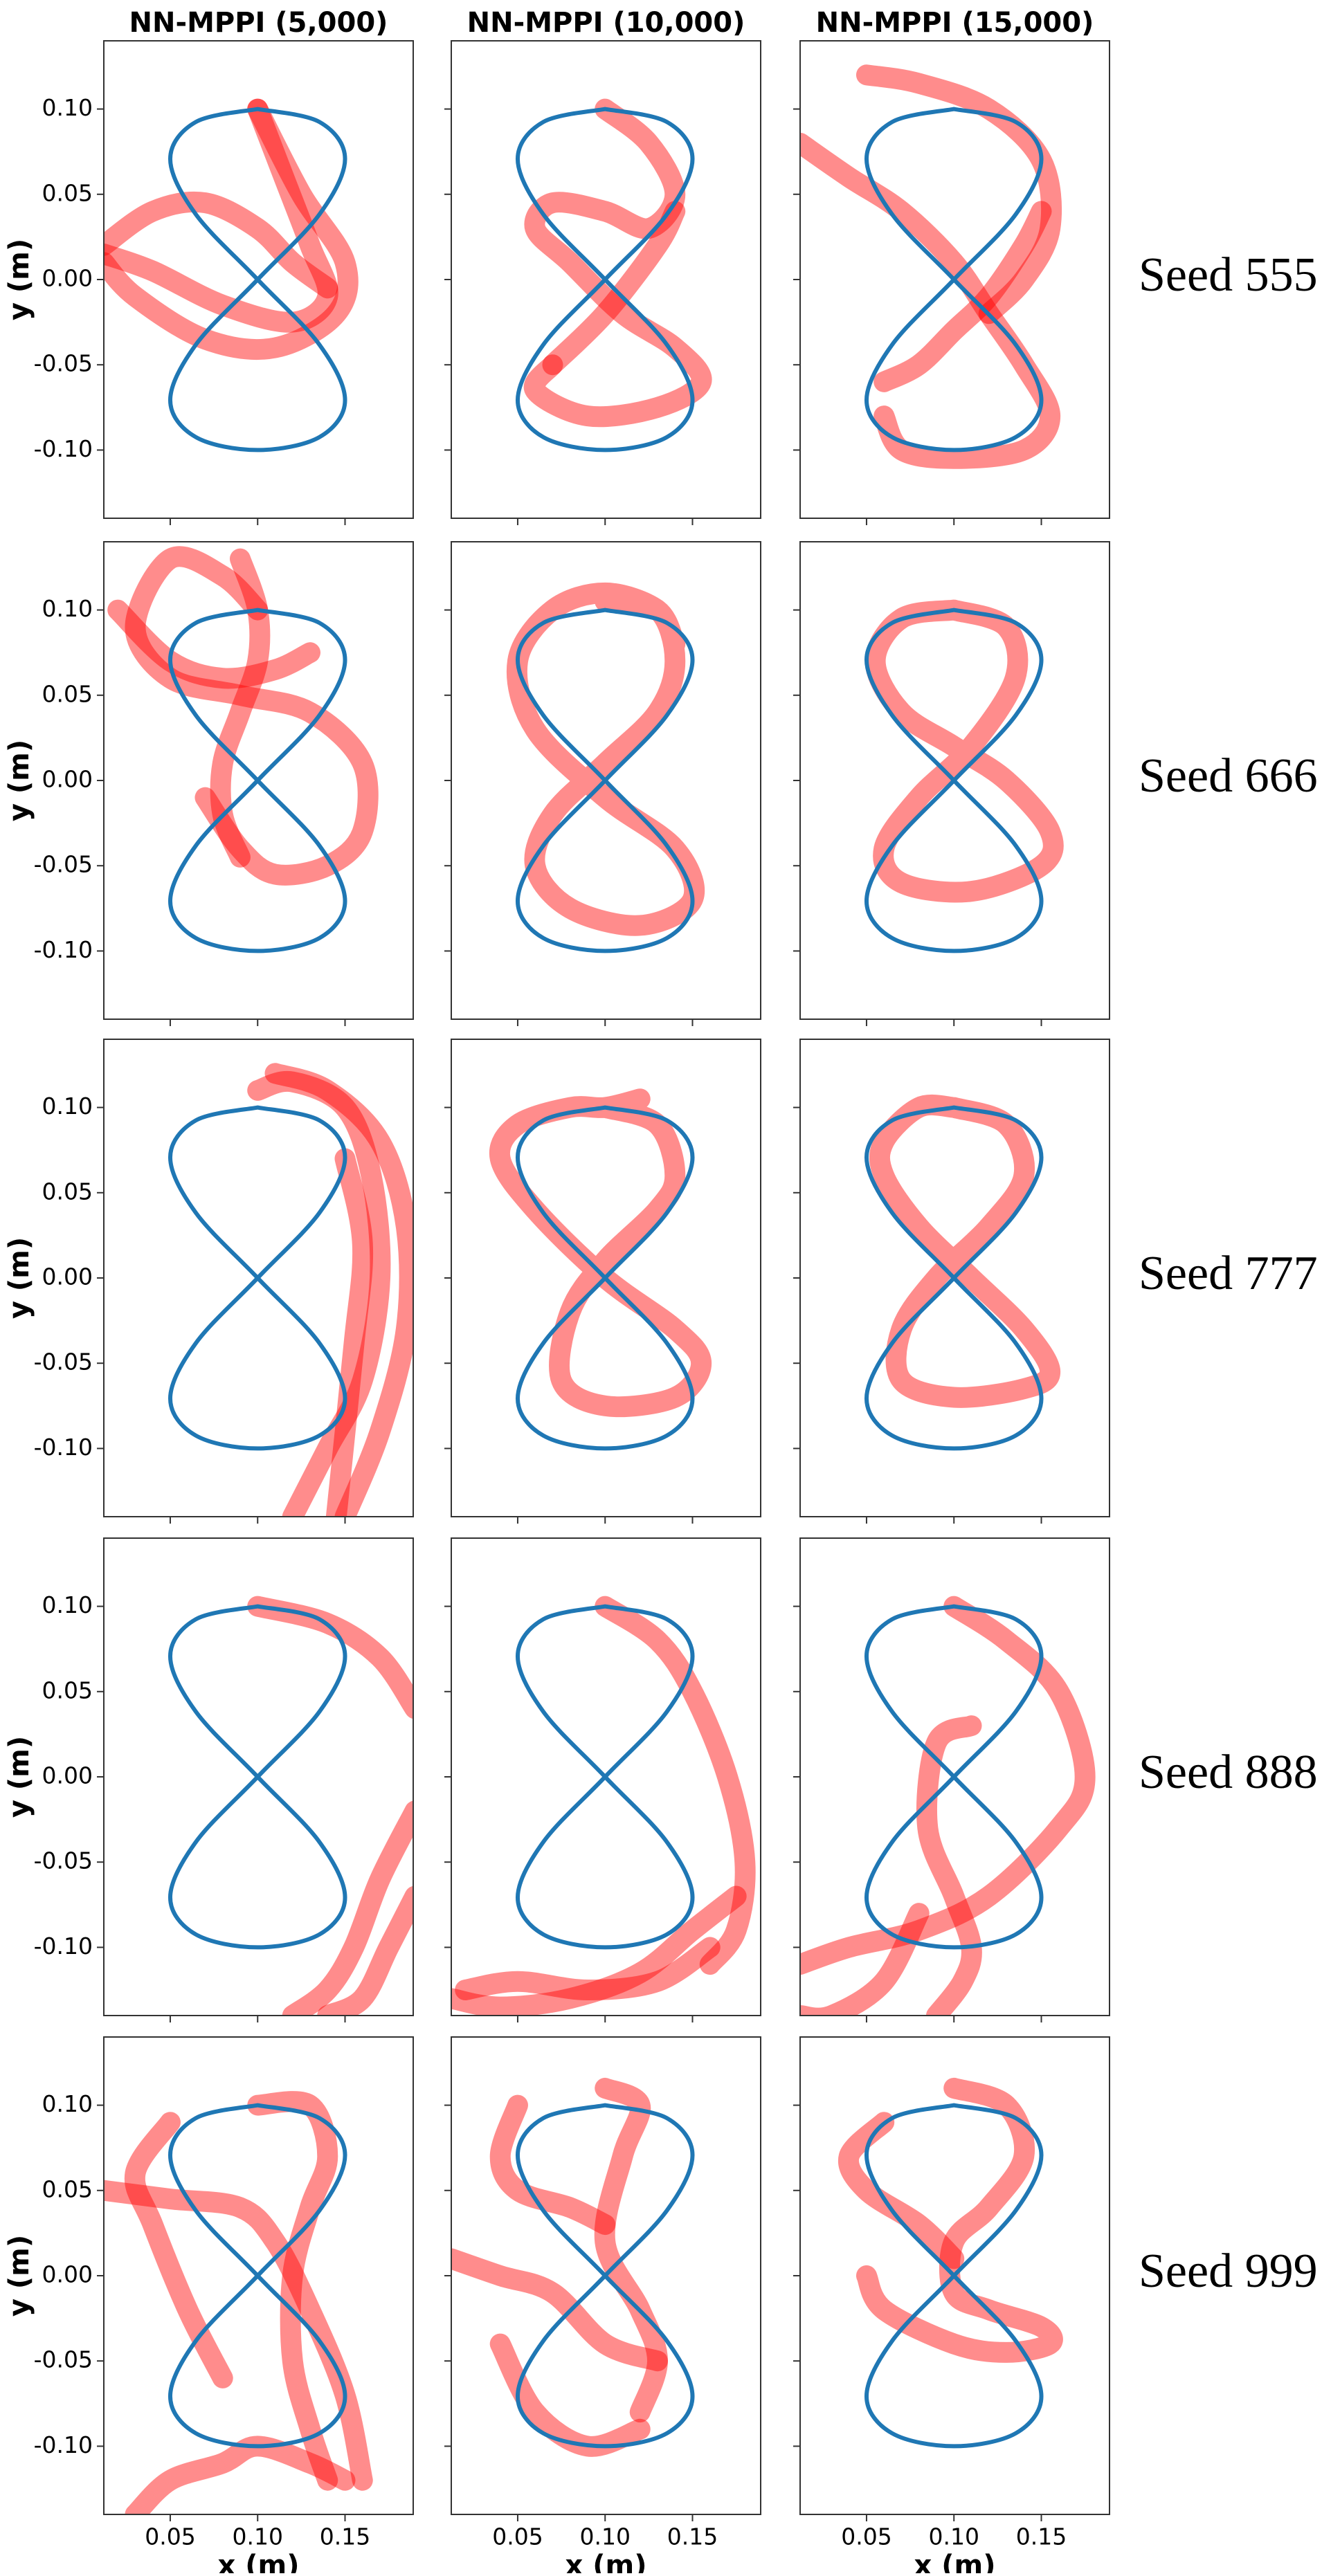 Image resolution: width=1322 pixels, height=2576 pixels. What do you see at coordinates (258, 23) in the screenshot?
I see `column-title: NN-MPPI (5,000)` at bounding box center [258, 23].